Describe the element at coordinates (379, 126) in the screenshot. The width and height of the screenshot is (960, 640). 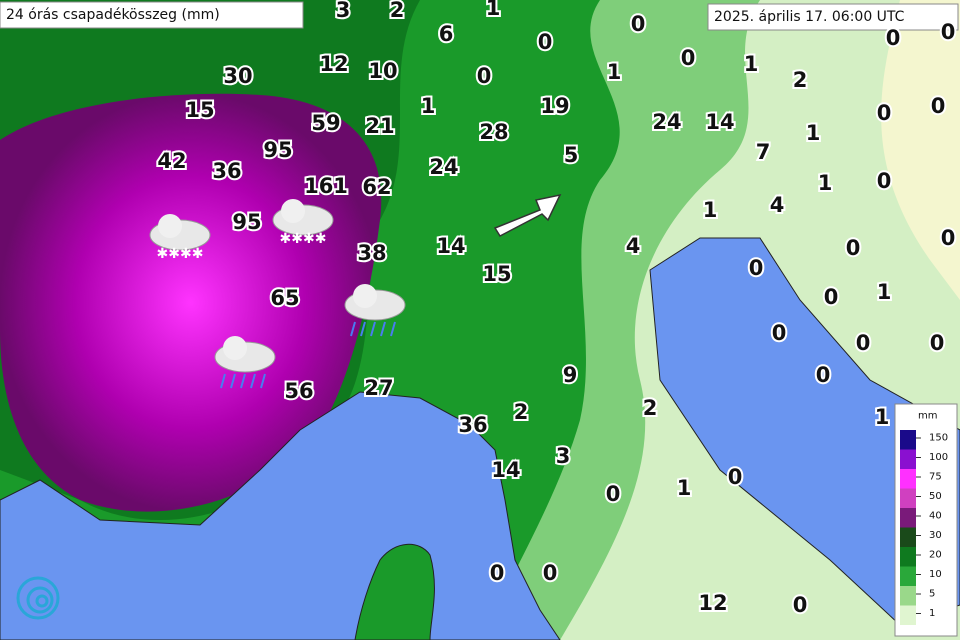
I see `value-label: 21` at that location.